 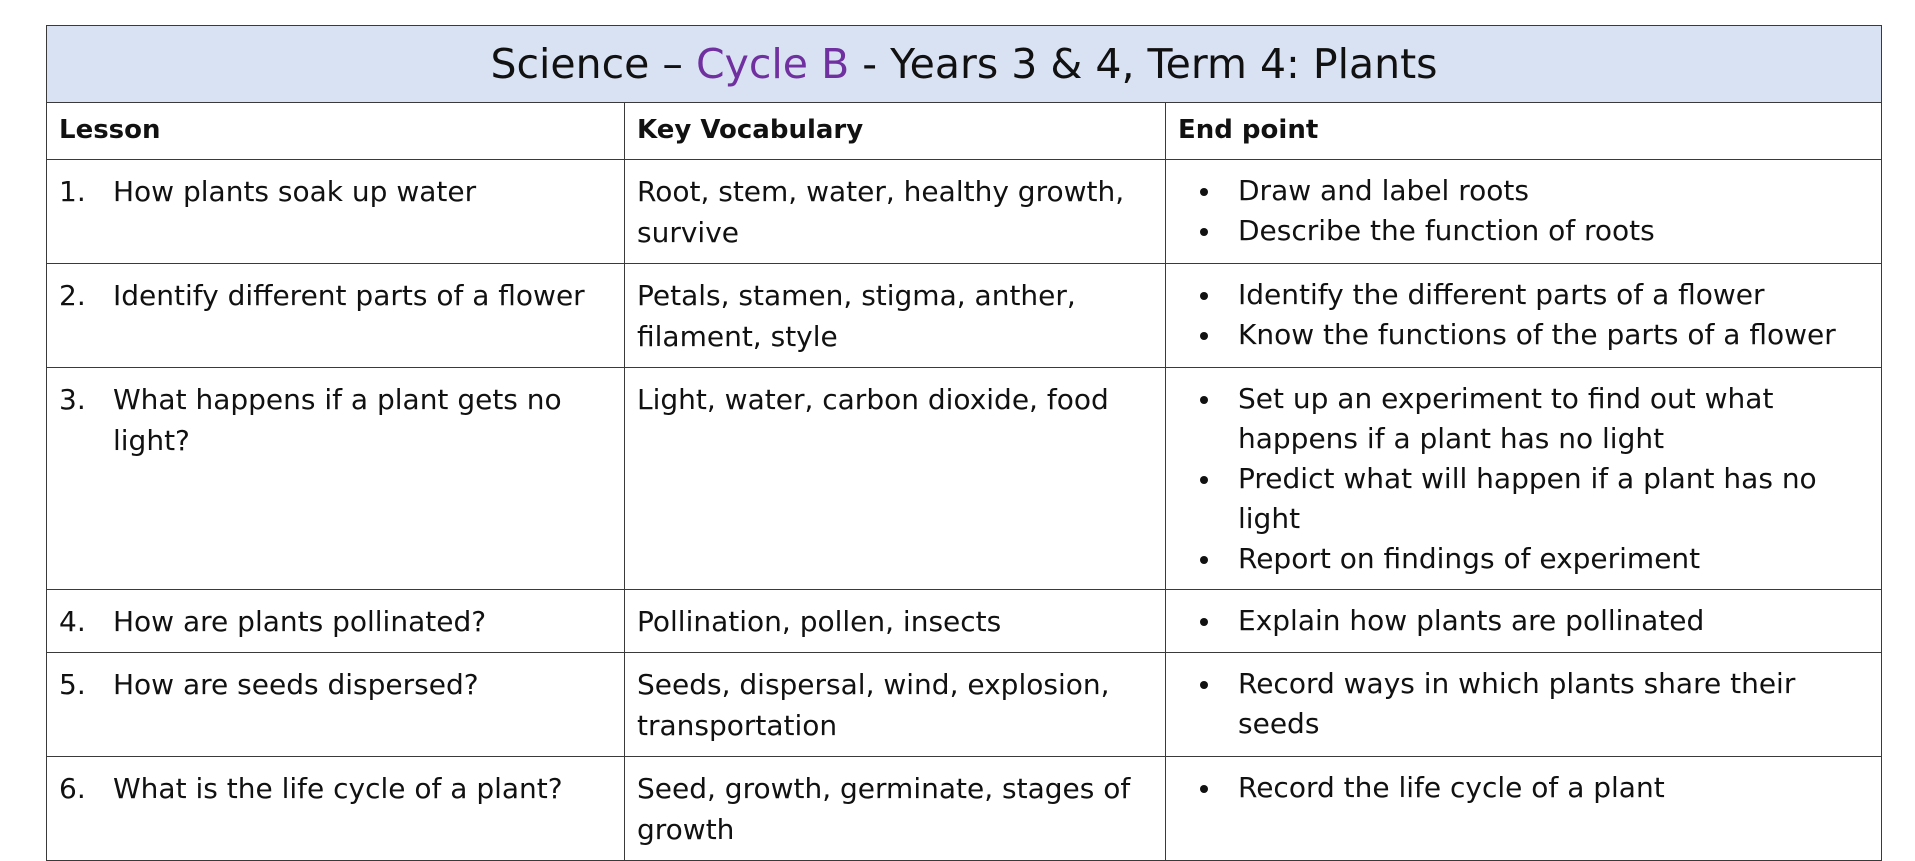 What do you see at coordinates (335, 315) in the screenshot?
I see `lesson-cell: 2. Identify different parts of a flower` at bounding box center [335, 315].